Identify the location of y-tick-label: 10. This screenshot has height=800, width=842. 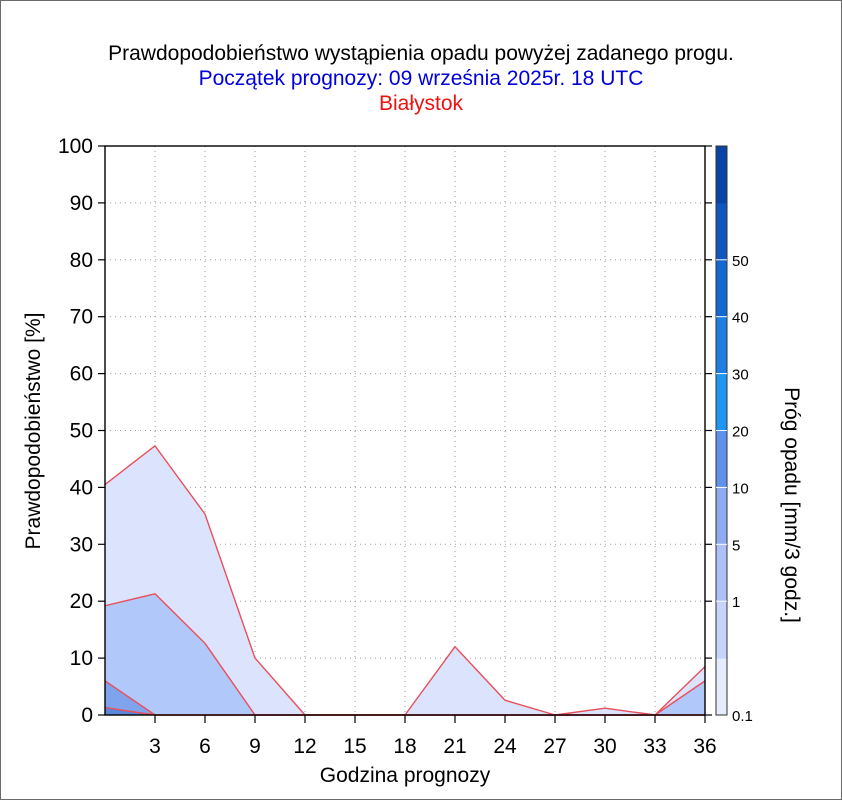
(81, 658).